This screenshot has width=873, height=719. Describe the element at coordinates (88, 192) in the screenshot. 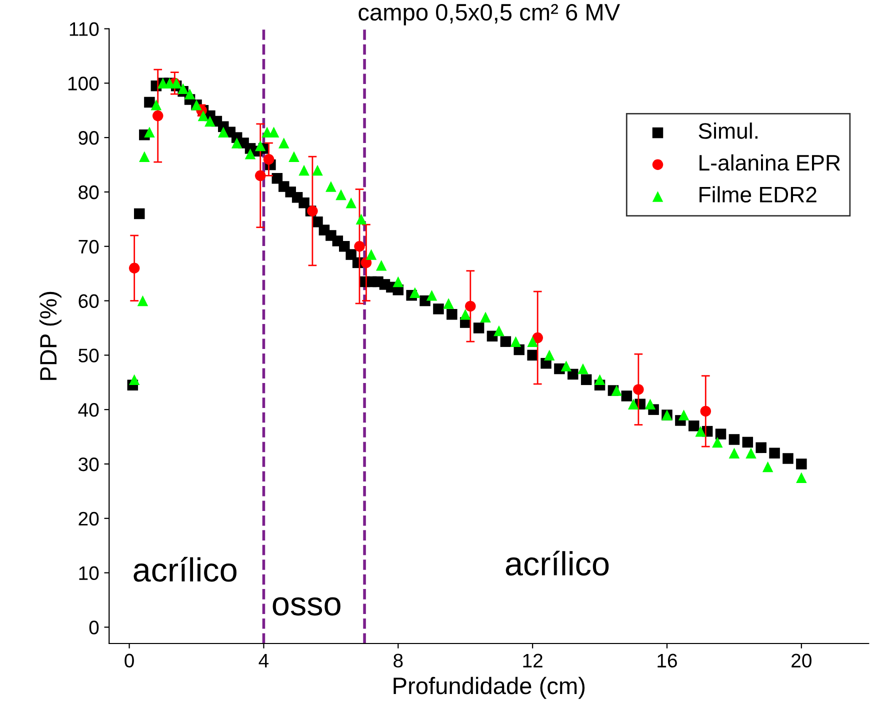

I see `y-tick-label: 80` at that location.